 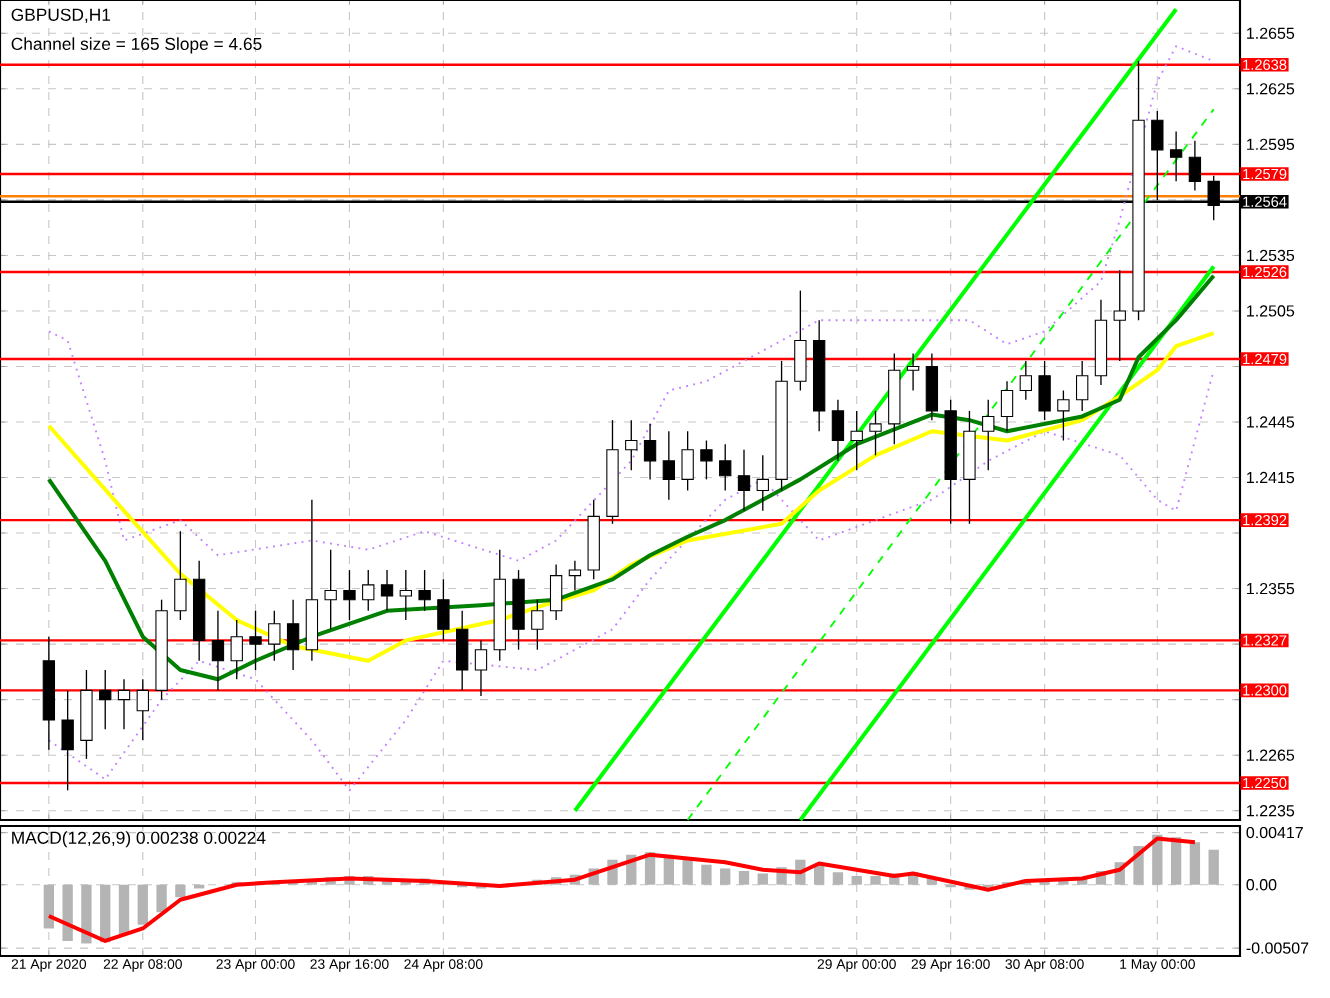 What do you see at coordinates (136, 45) in the screenshot?
I see `text: Channel size = 165 Slope = 4.65` at bounding box center [136, 45].